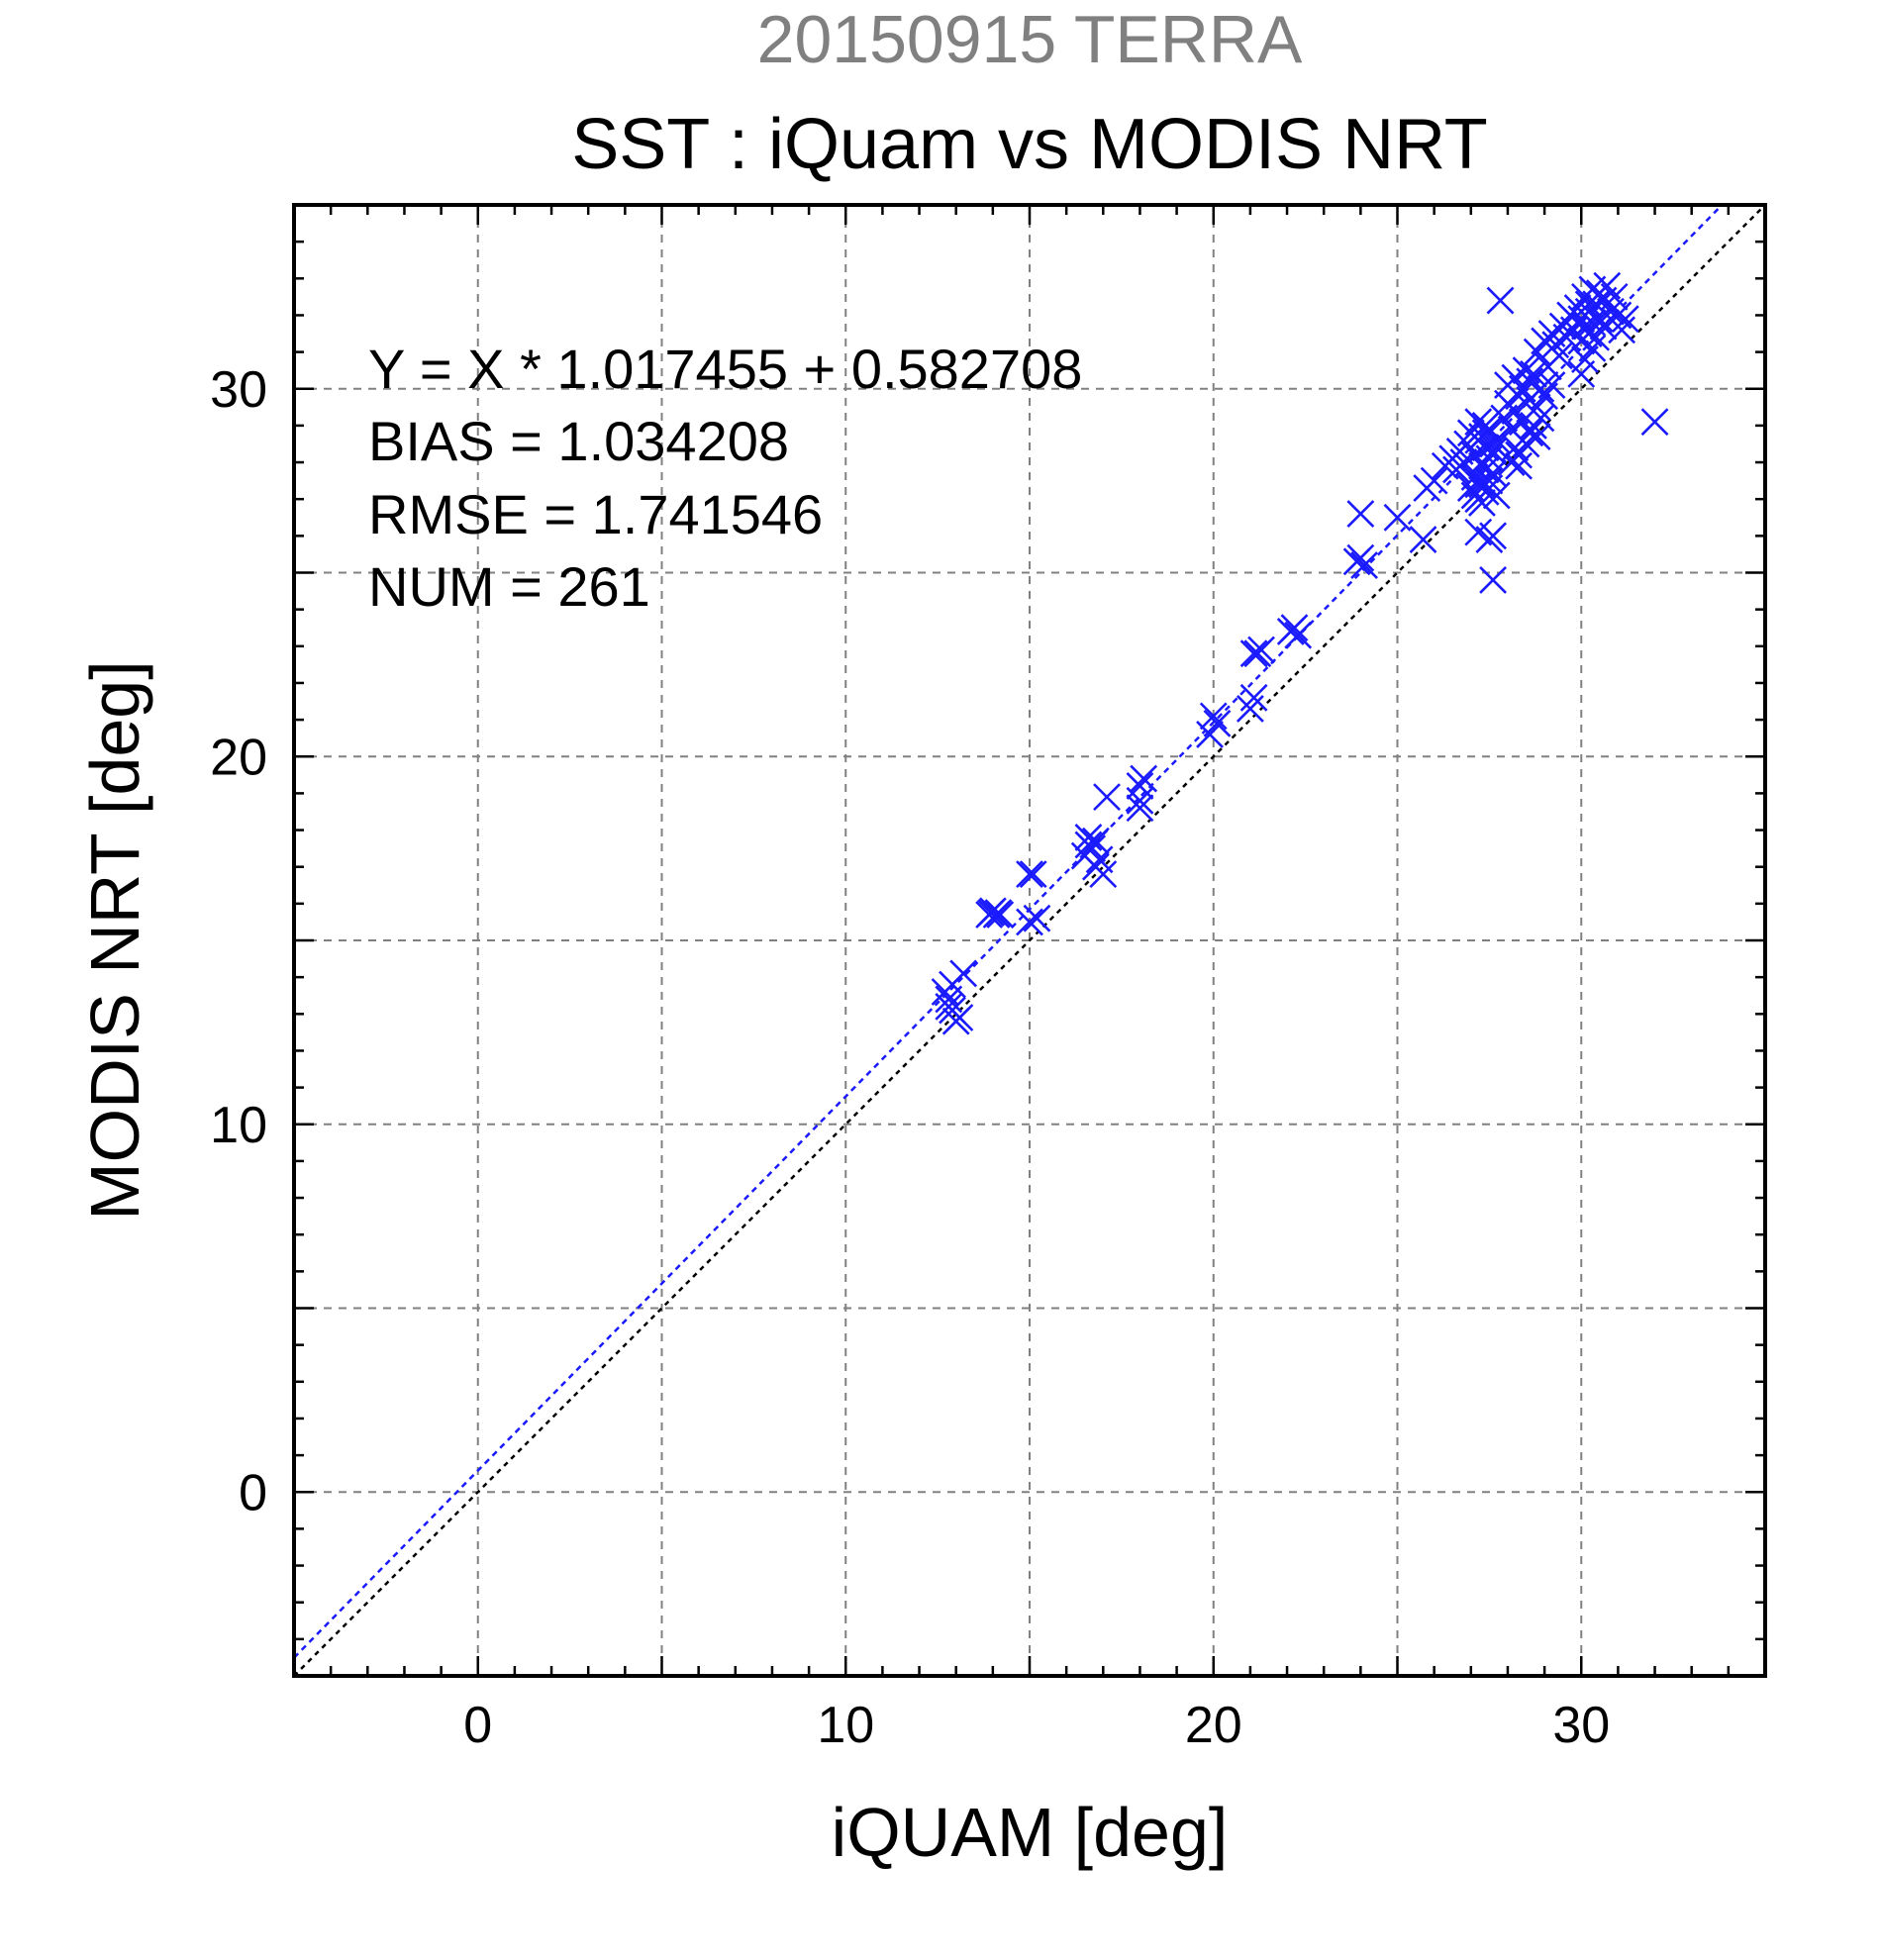 The image size is (1881, 1960). I want to click on y-tick-label: 20, so click(239, 757).